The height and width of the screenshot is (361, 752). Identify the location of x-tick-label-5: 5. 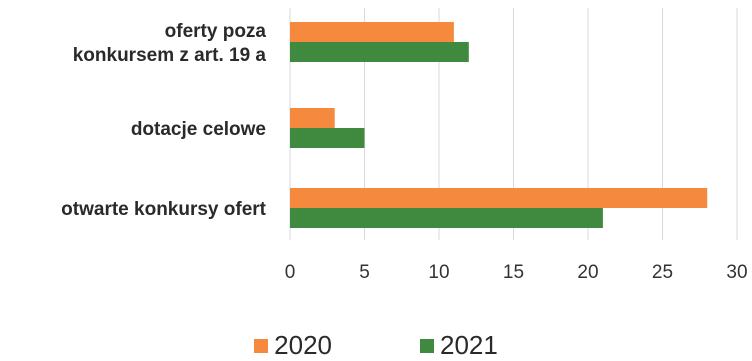
(364, 272).